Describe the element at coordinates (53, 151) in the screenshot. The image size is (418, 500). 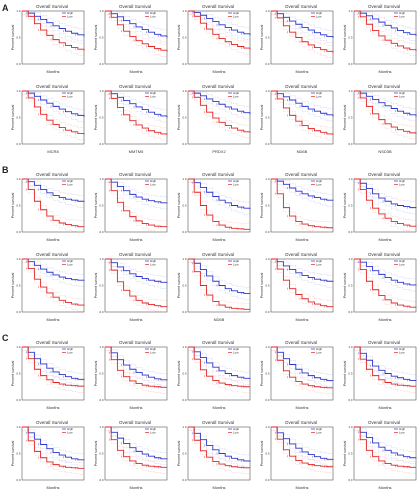
I see `x-axis-label: MCR8` at that location.